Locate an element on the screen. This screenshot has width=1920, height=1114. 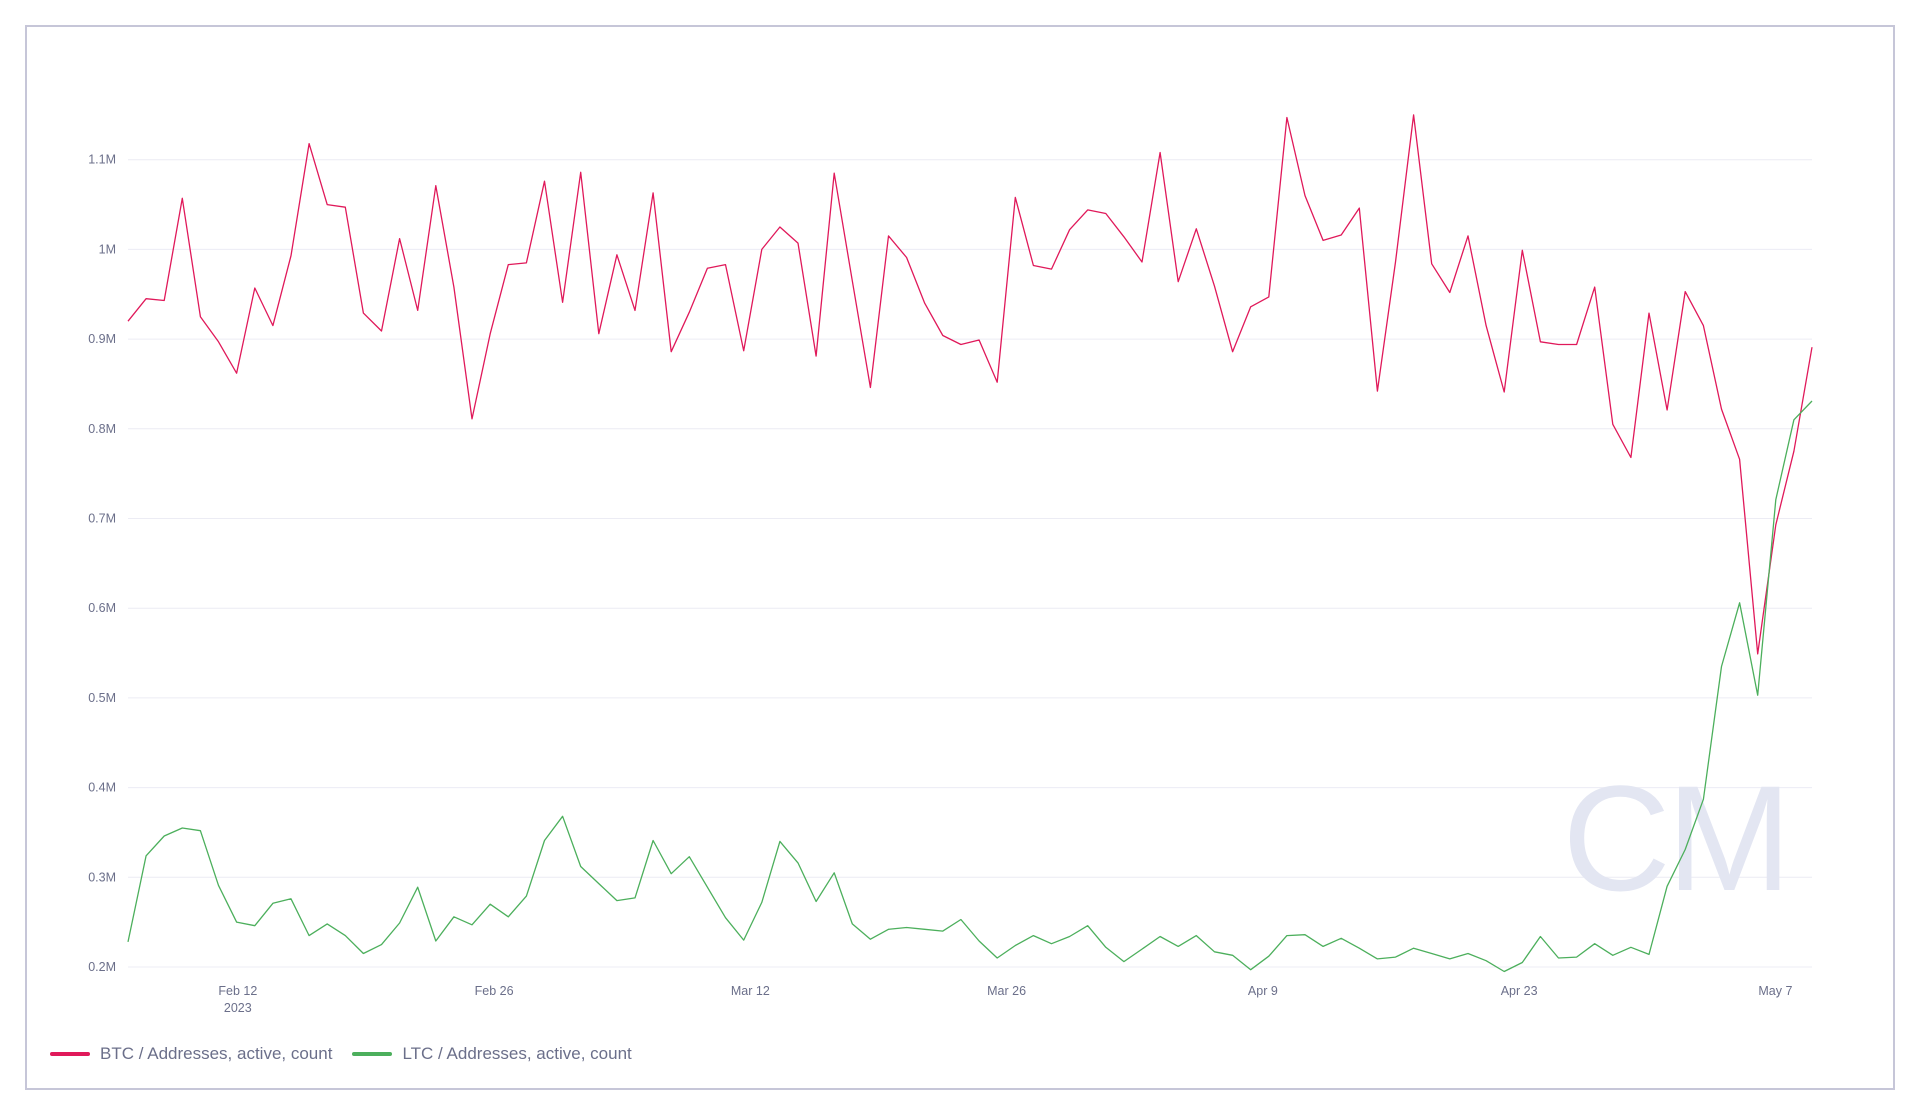
legend-swatch-btc is located at coordinates (70, 1054).